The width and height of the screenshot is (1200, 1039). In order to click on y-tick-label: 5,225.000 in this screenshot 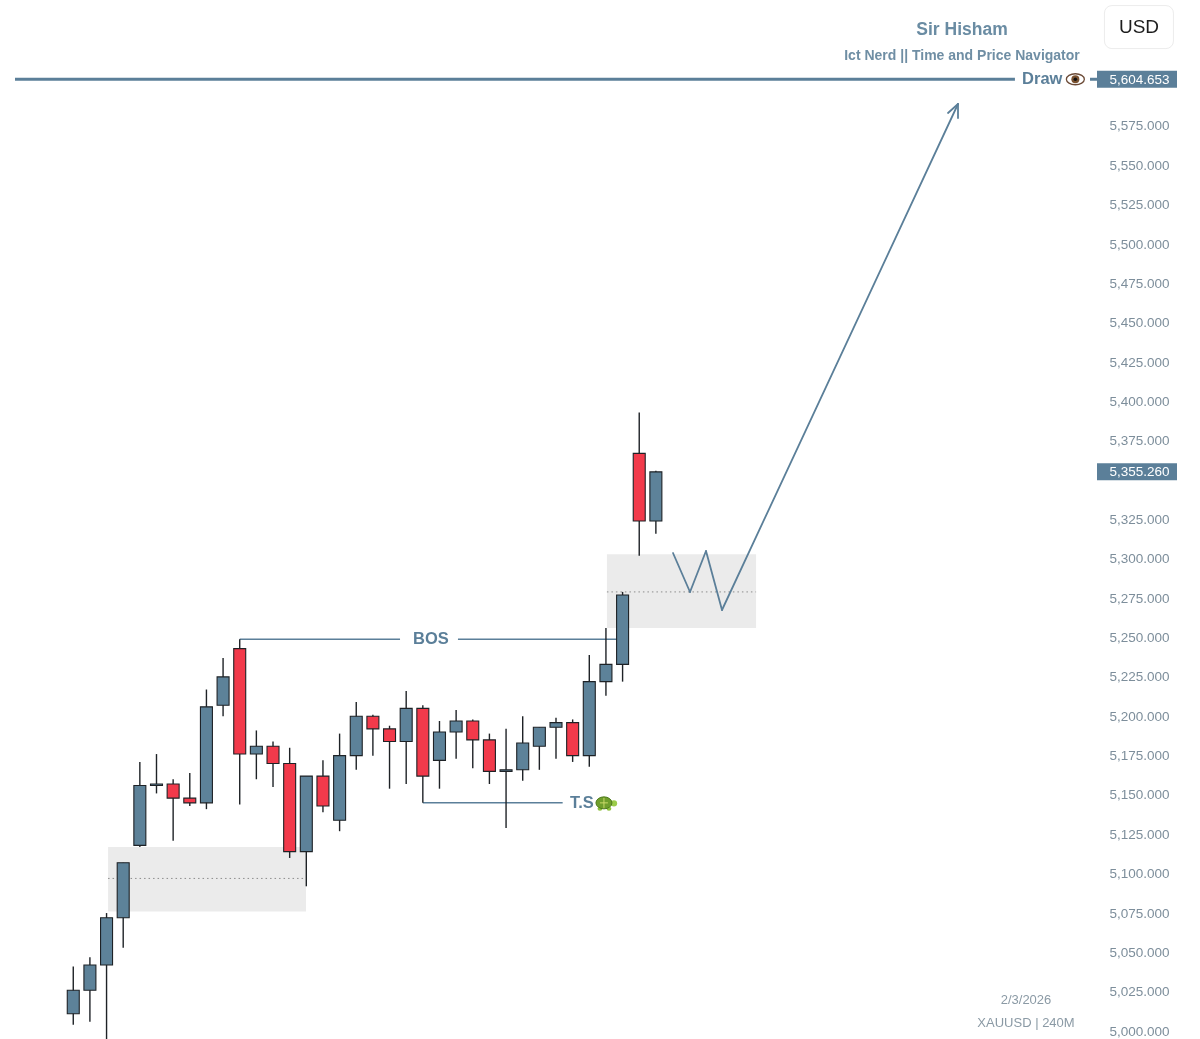, I will do `click(1139, 677)`.